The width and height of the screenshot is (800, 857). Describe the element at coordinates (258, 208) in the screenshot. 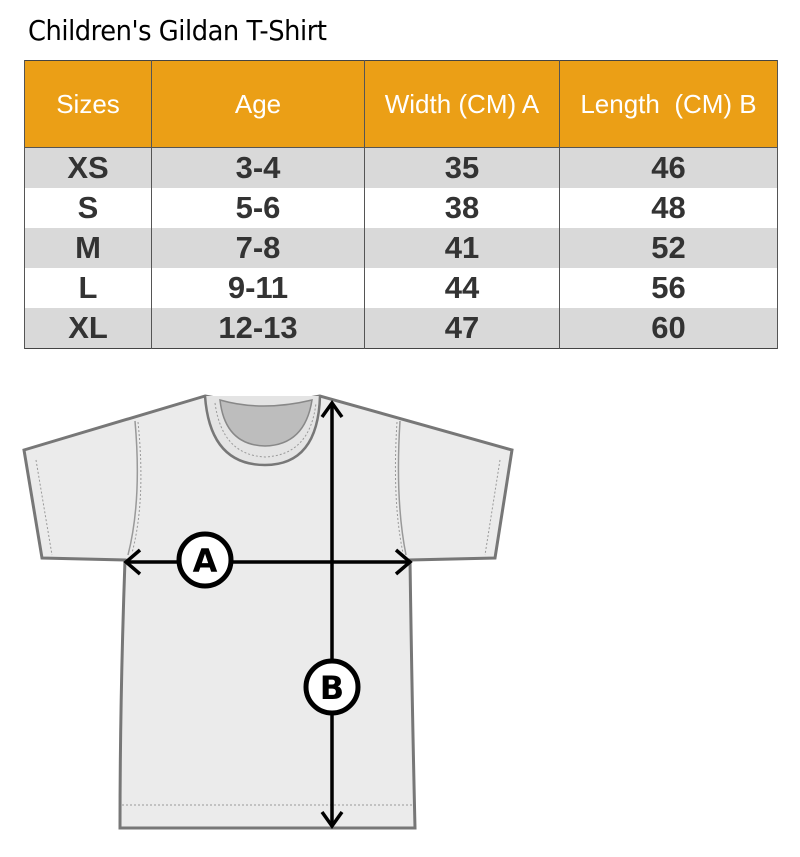

I see `cell-age: 5-6` at that location.